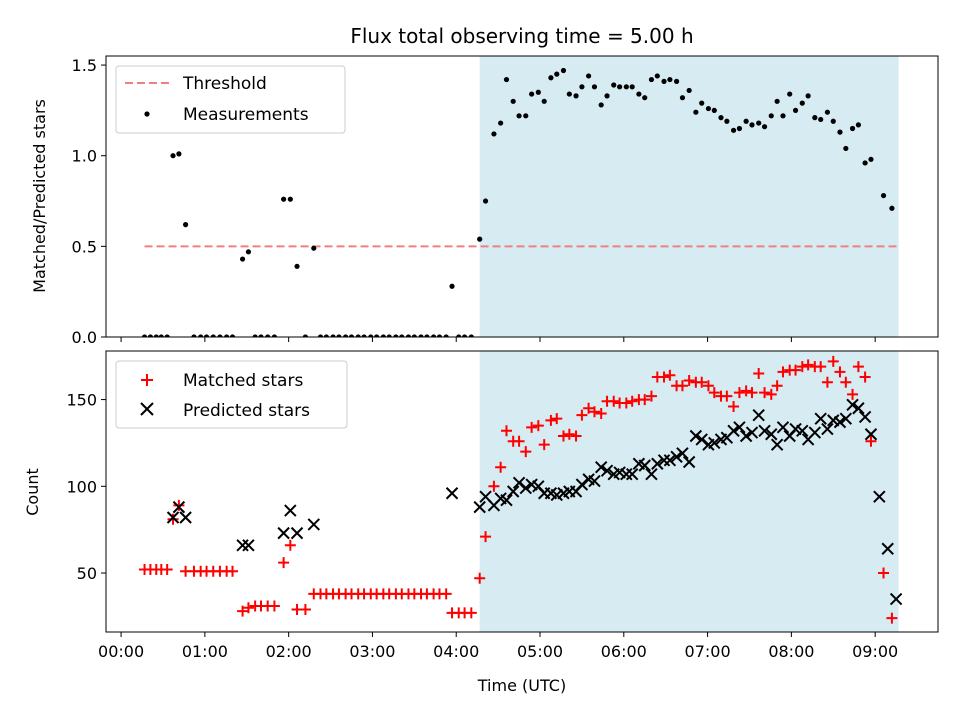 The image size is (960, 720). I want to click on y-tick-label-ratio: 0.0, so click(84, 337).